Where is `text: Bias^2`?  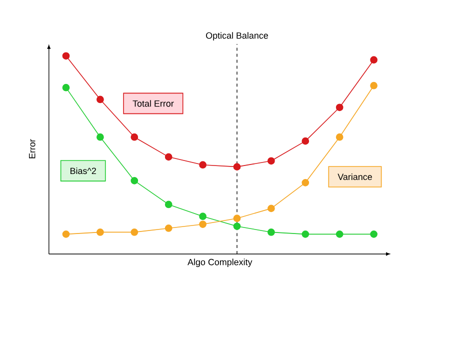
text: Bias^2 is located at coordinates (83, 170).